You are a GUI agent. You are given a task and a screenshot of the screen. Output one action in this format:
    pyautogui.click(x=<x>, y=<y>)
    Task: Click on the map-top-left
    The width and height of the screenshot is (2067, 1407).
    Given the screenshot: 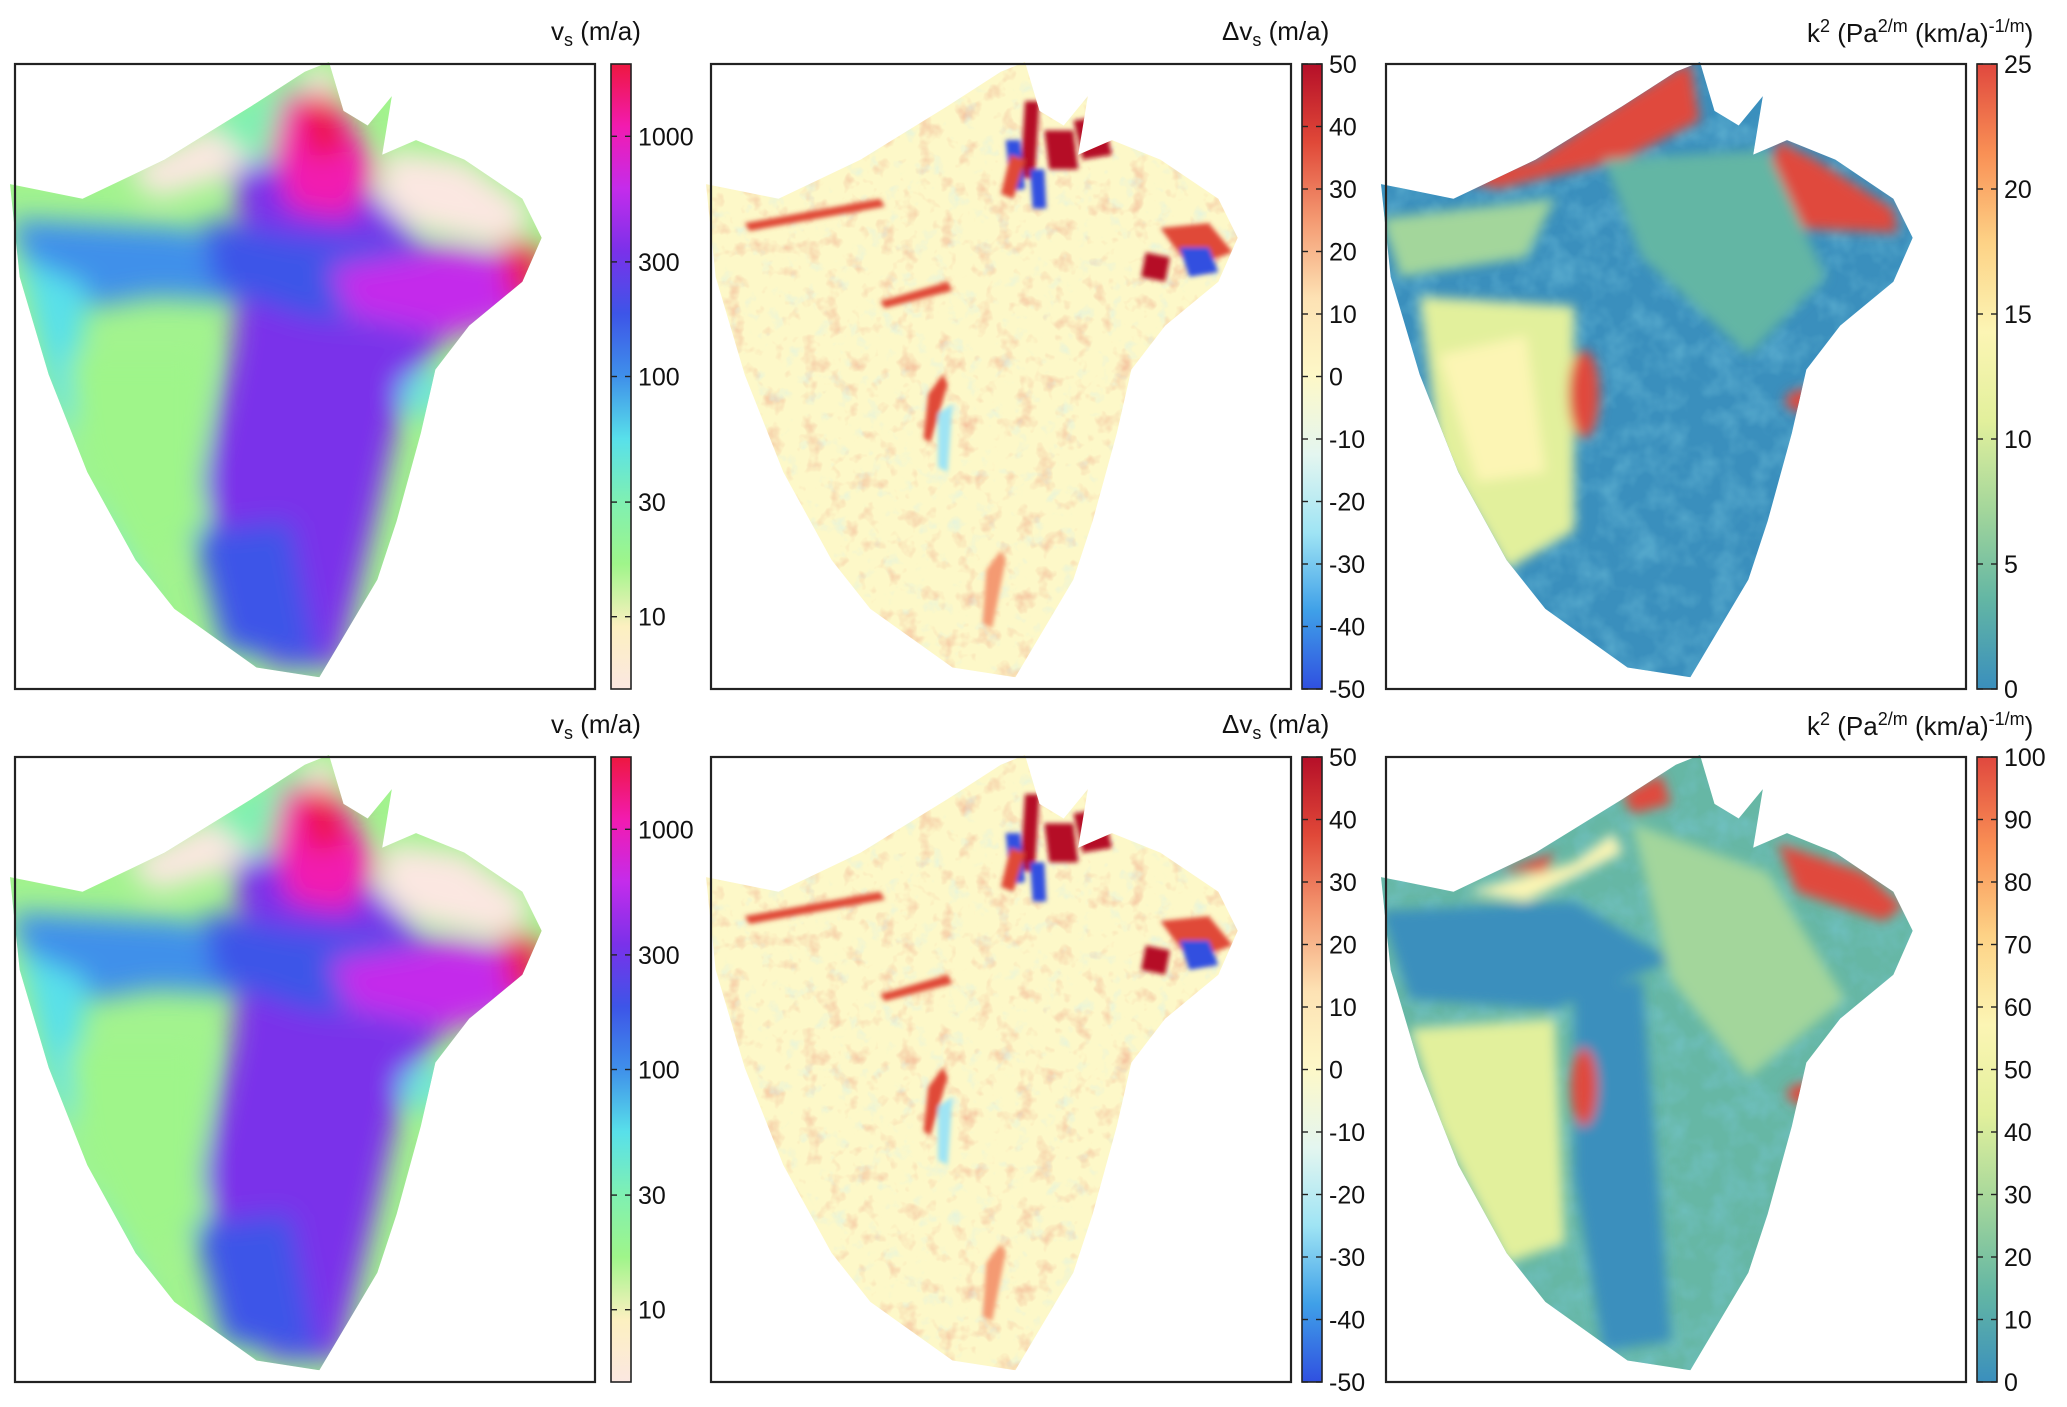 What is the action you would take?
    pyautogui.click(x=276, y=370)
    